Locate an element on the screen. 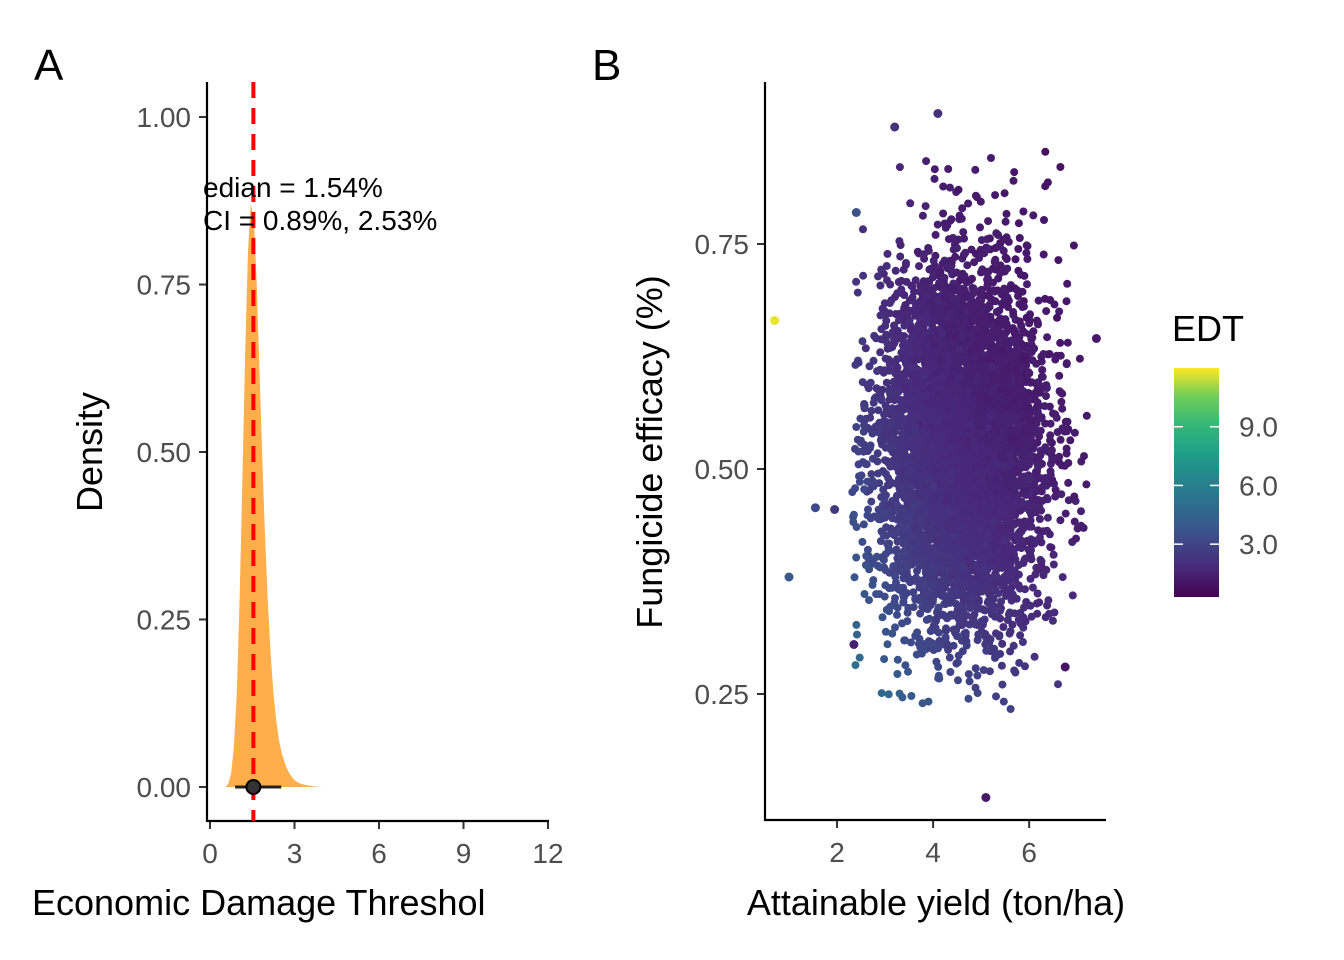 The width and height of the screenshot is (1344, 960). x-tick-label: 0 is located at coordinates (210, 853).